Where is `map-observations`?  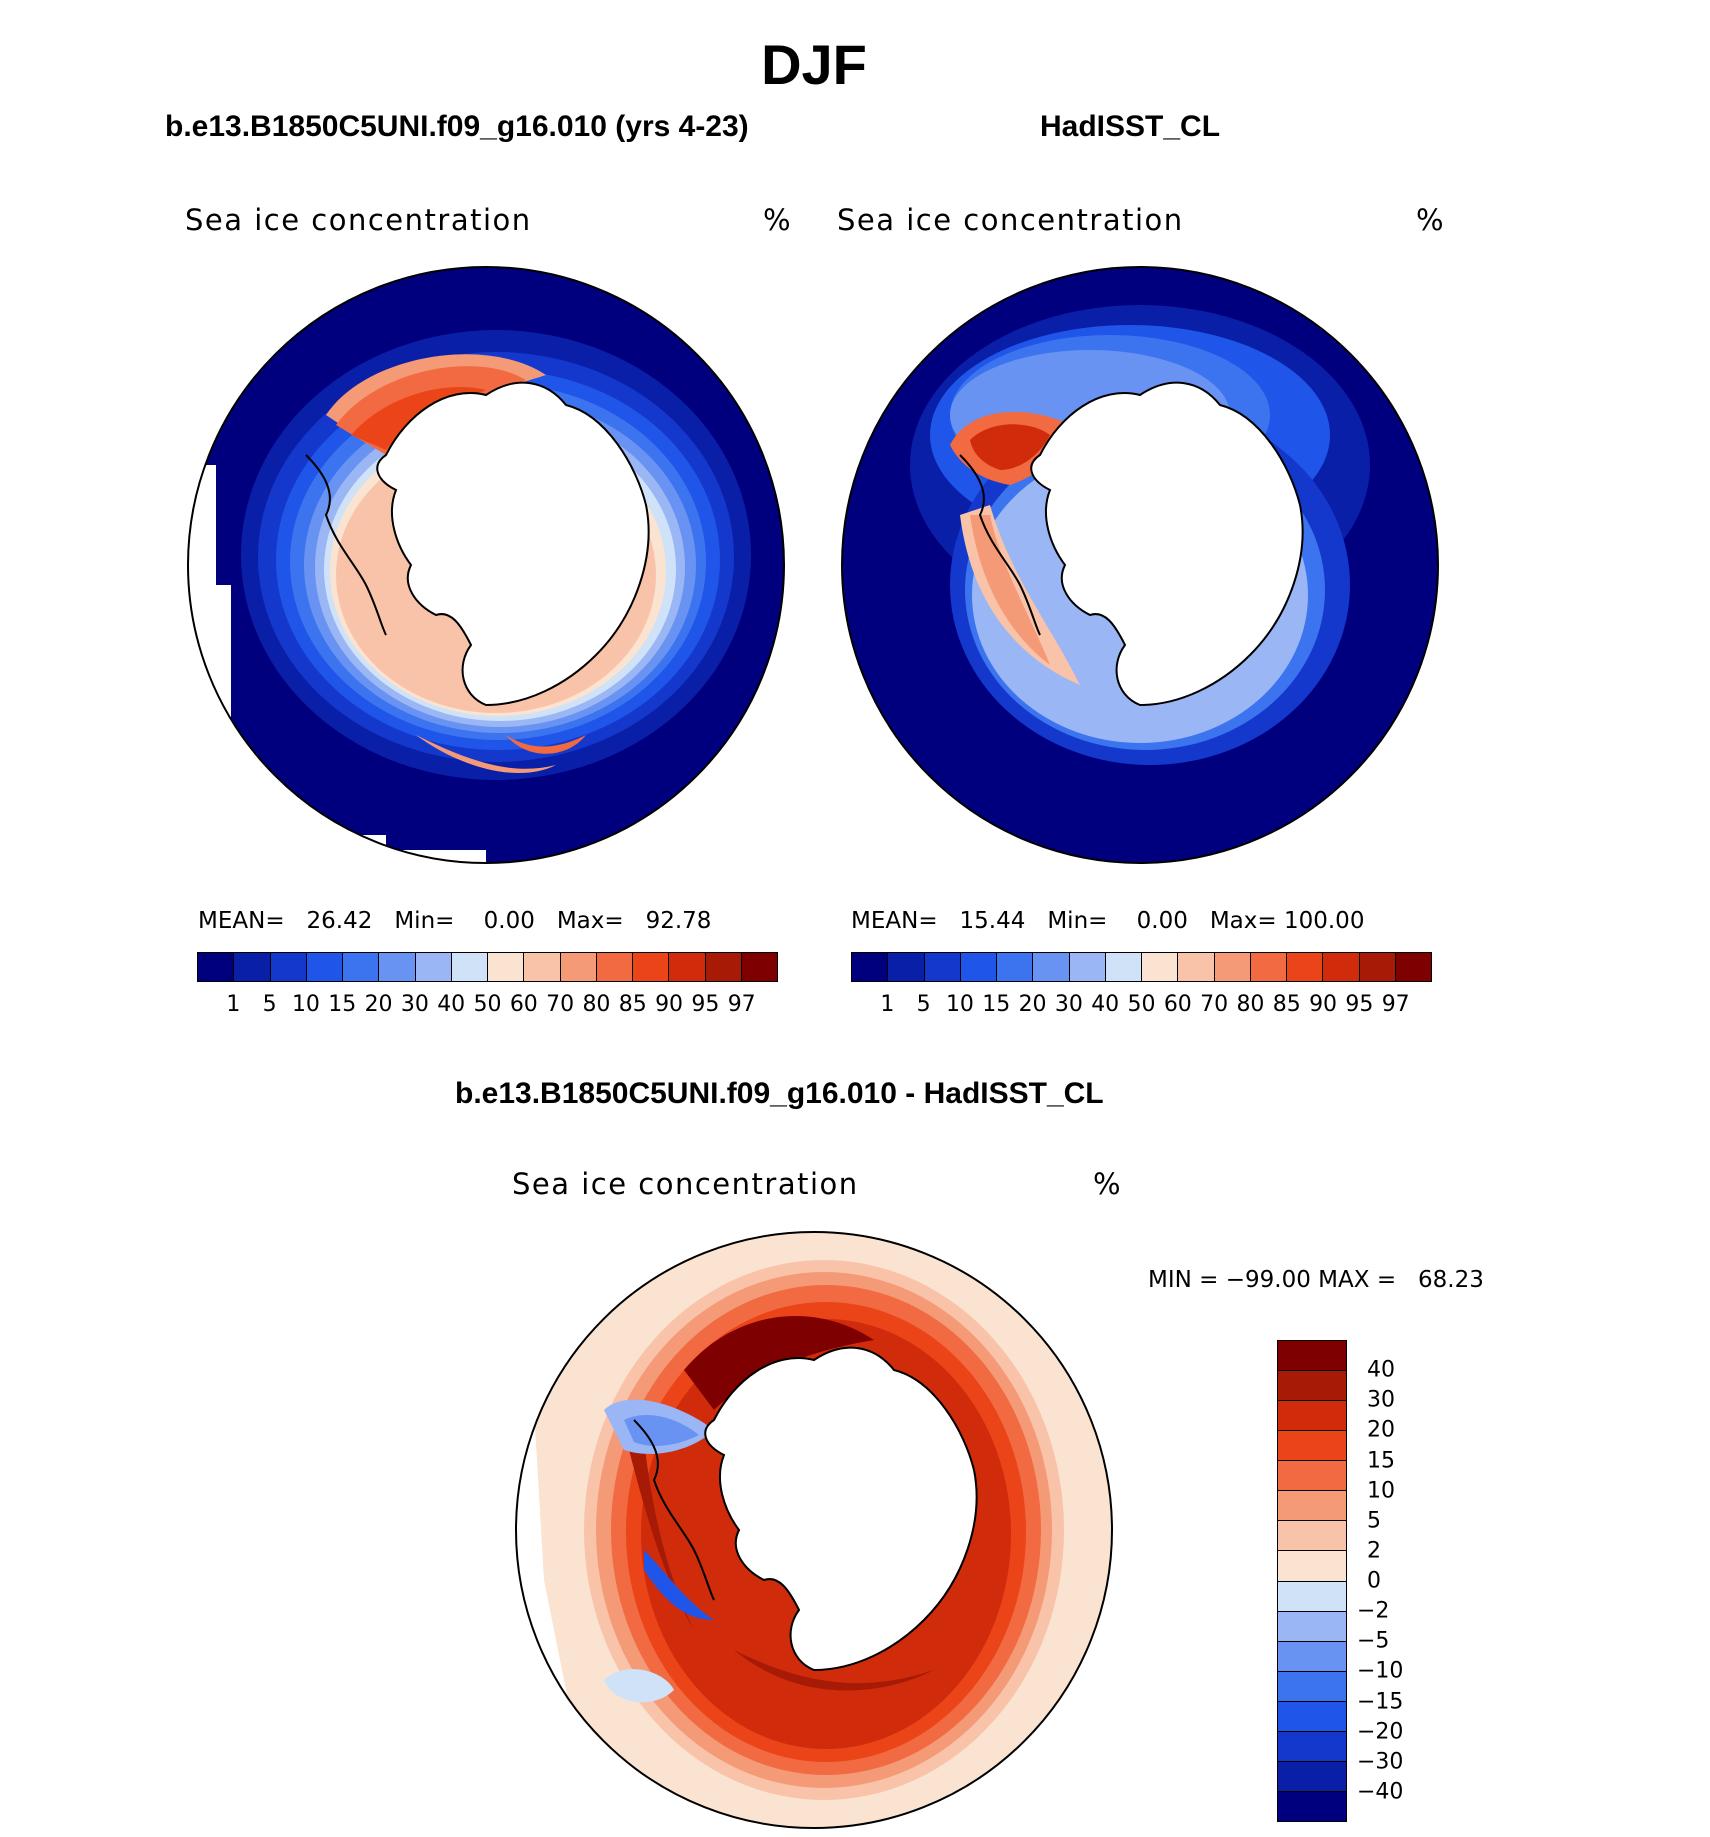
map-observations is located at coordinates (1140, 565).